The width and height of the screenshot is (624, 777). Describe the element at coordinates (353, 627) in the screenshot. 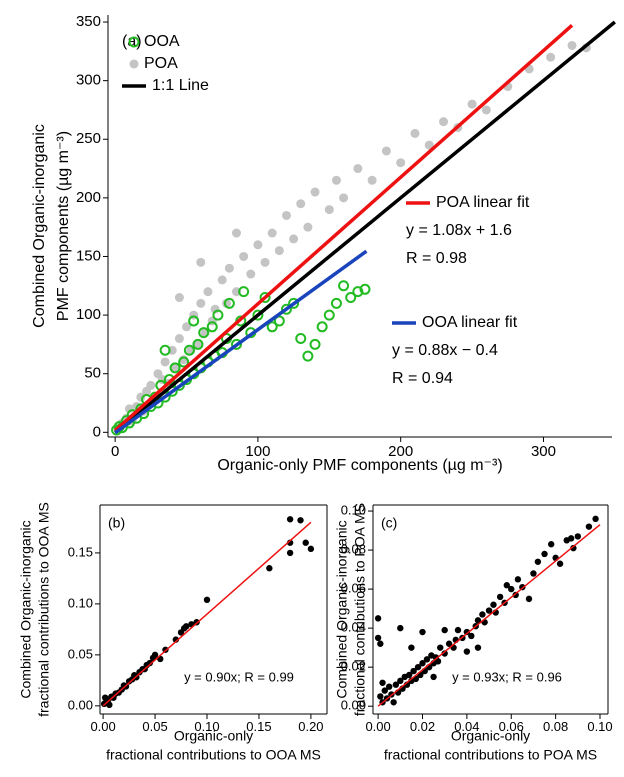

I see `y-tick-label: 0.04` at that location.